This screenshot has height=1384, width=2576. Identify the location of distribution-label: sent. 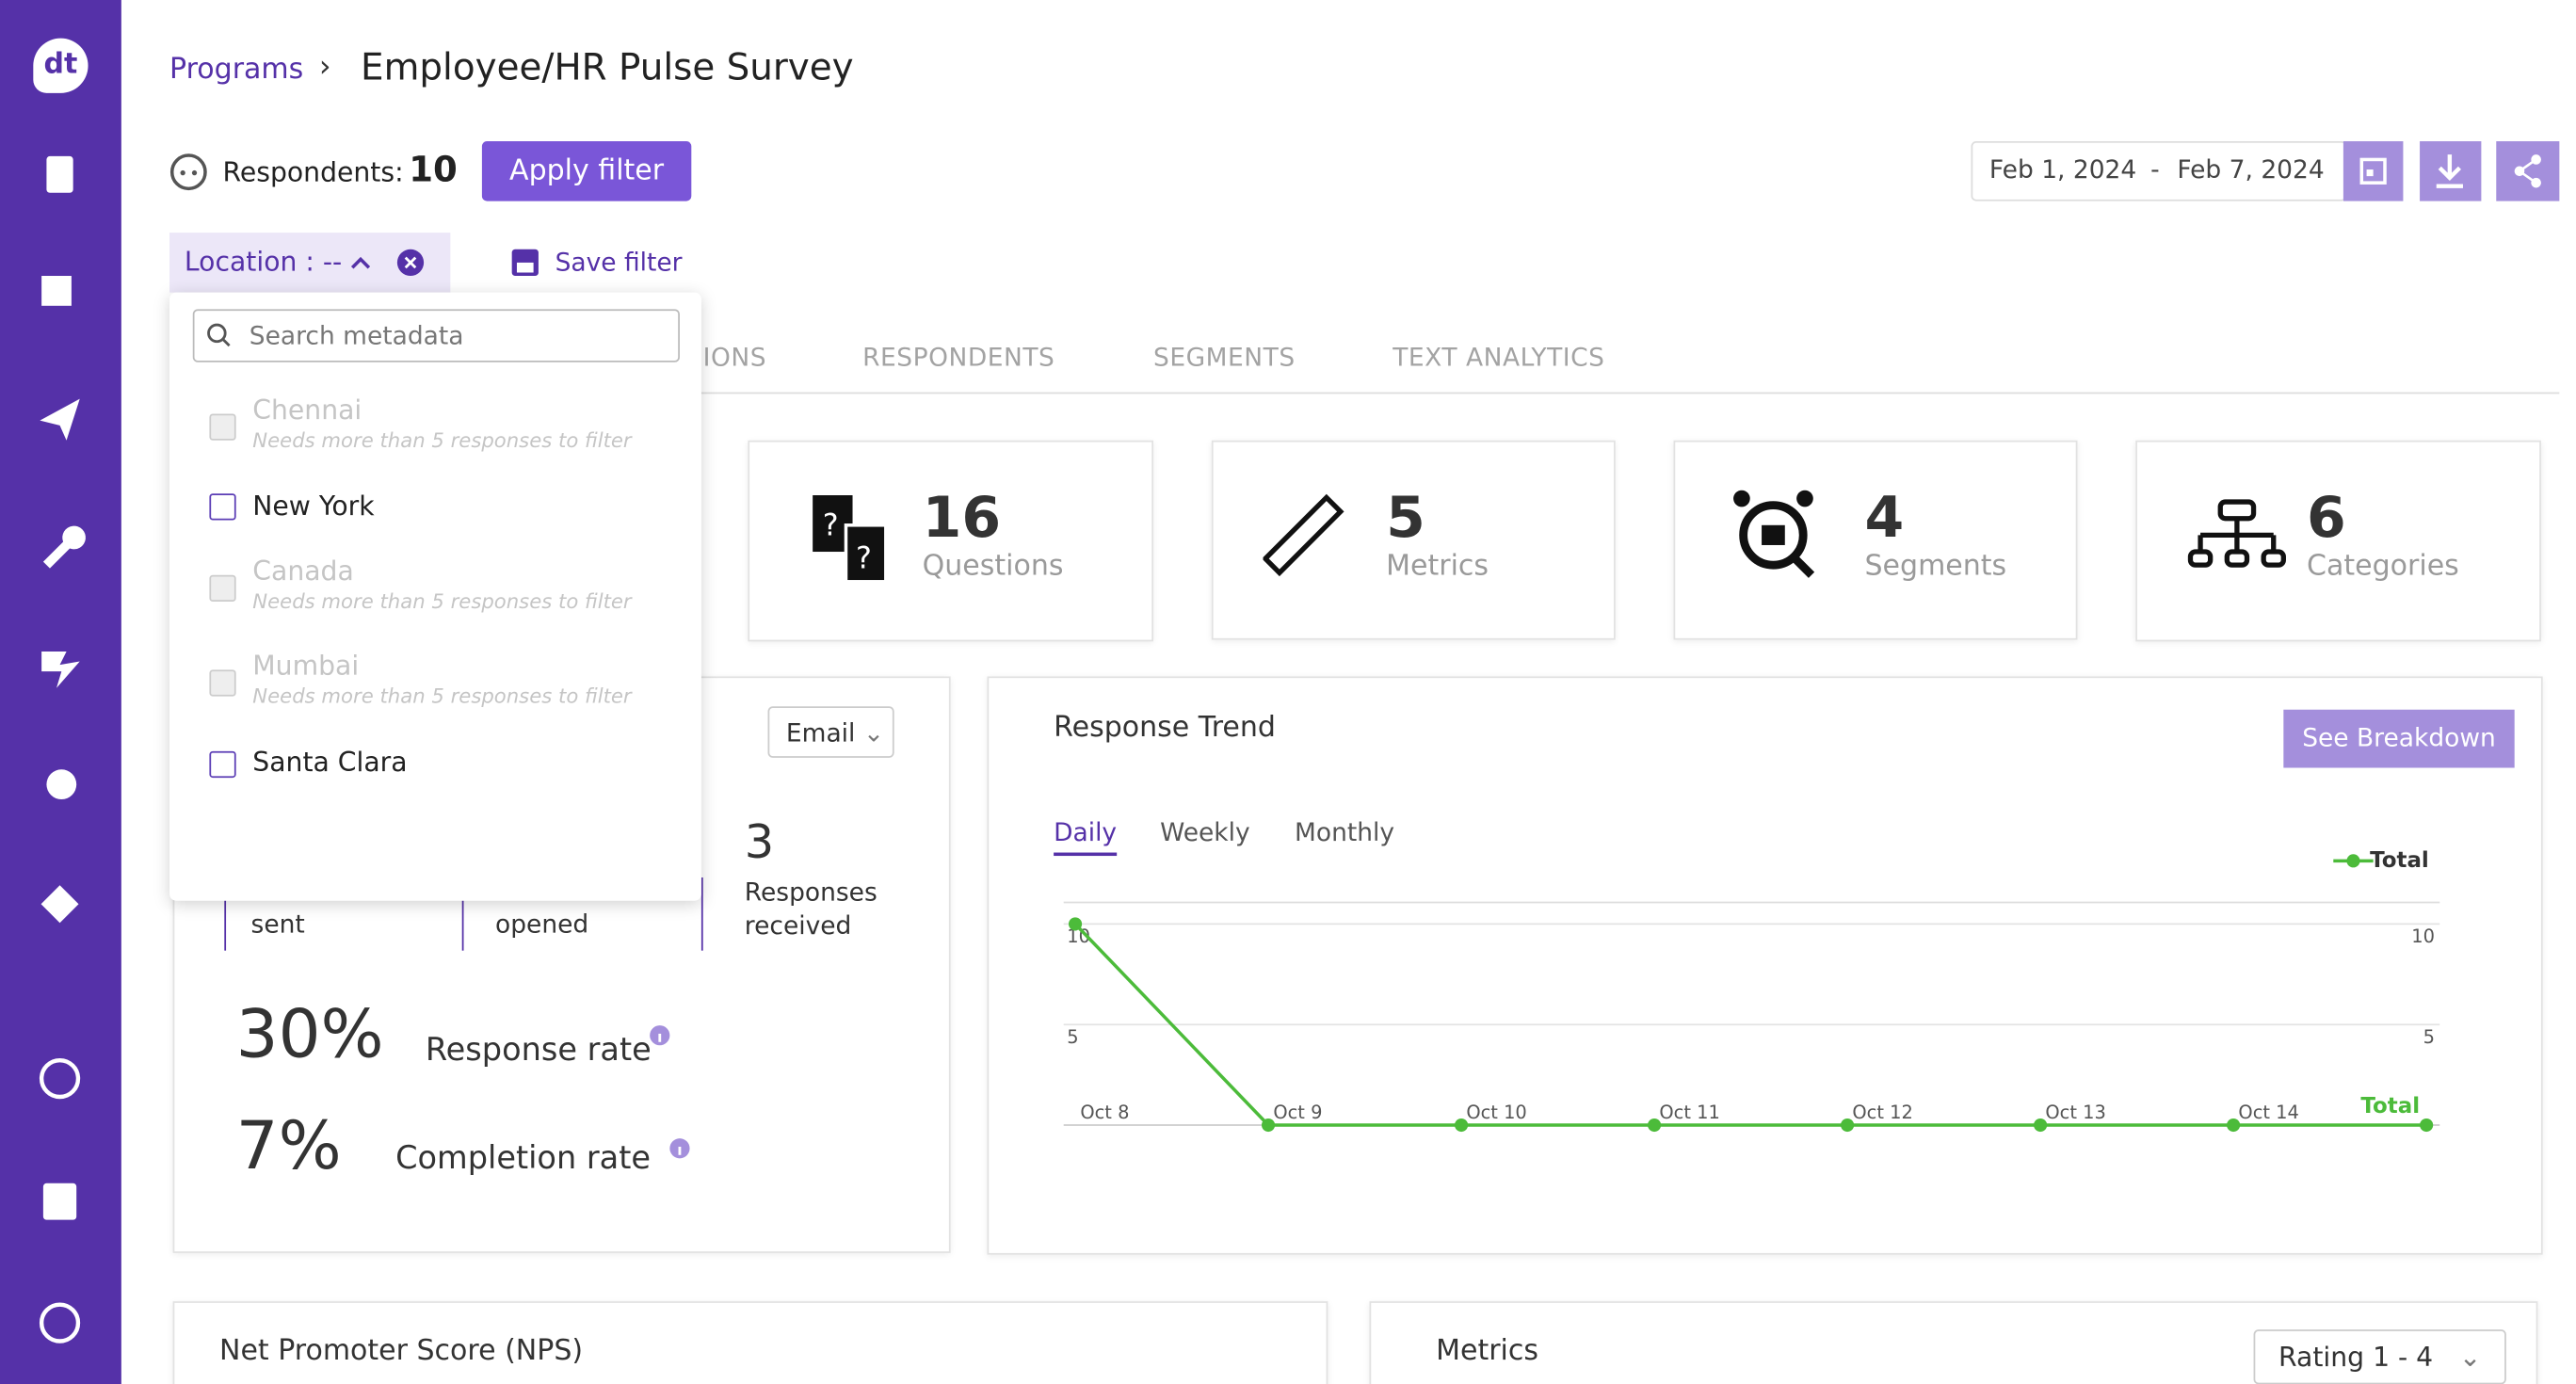
(277, 924).